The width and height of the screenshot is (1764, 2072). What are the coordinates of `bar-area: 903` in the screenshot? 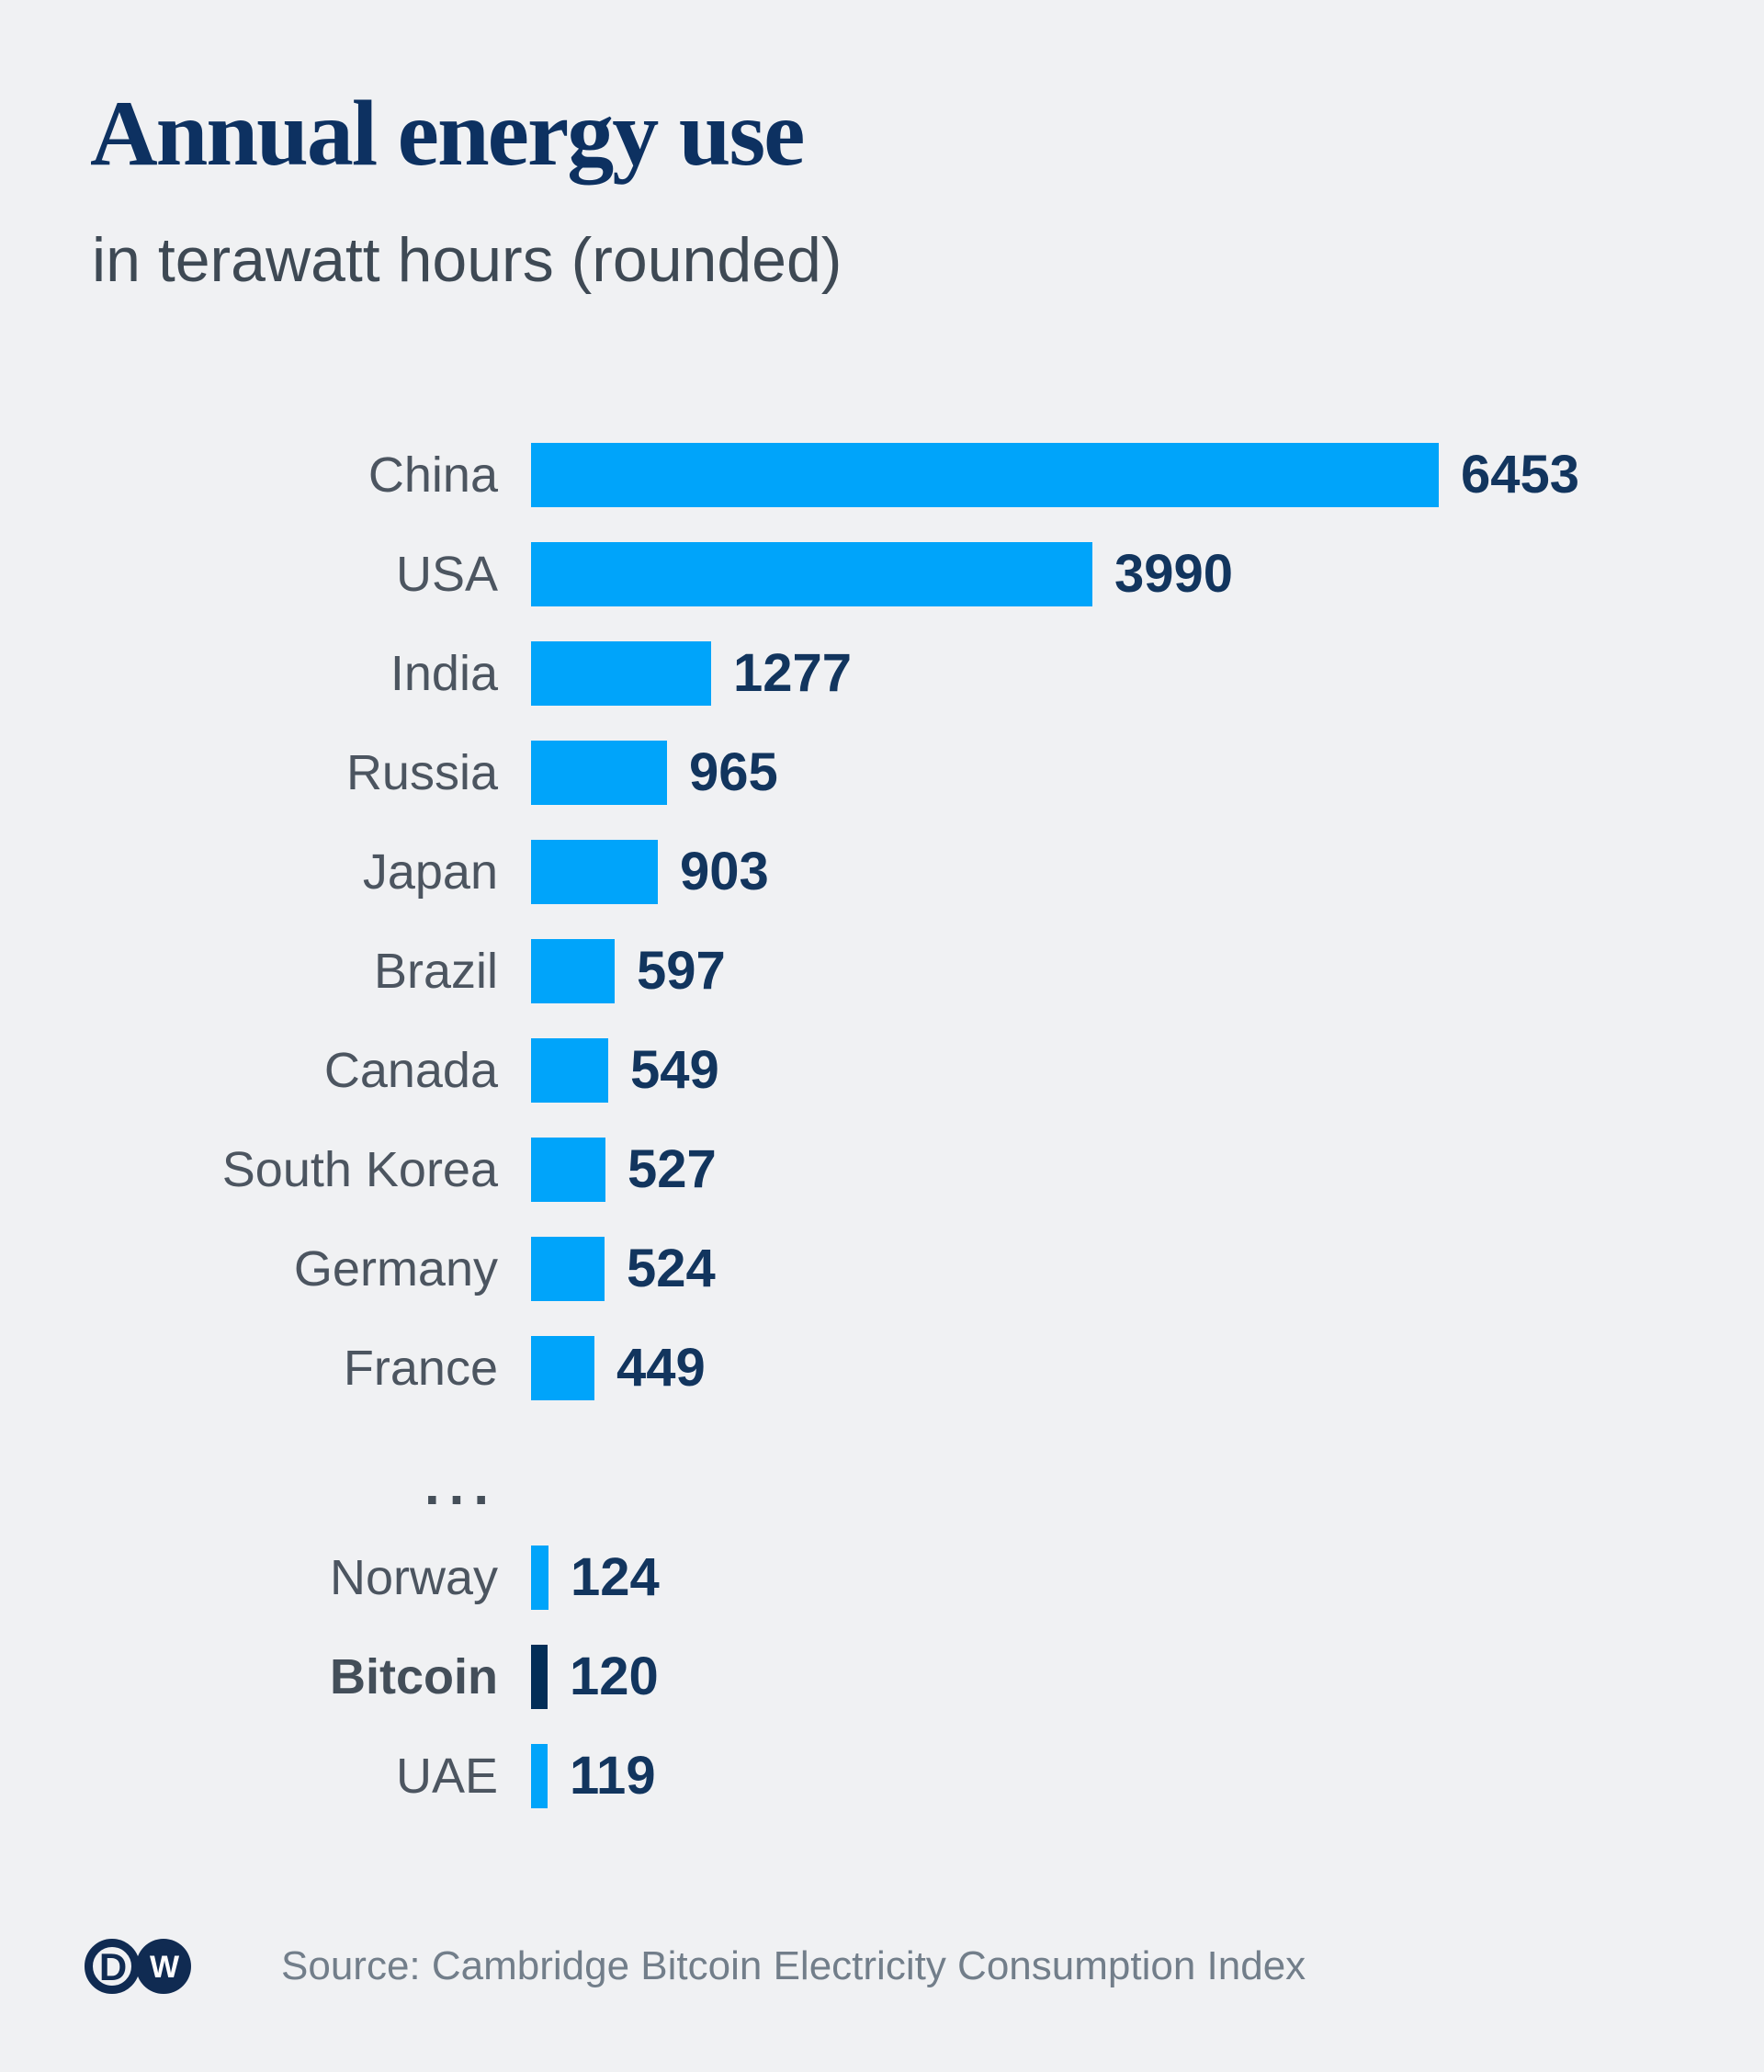 It's located at (650, 872).